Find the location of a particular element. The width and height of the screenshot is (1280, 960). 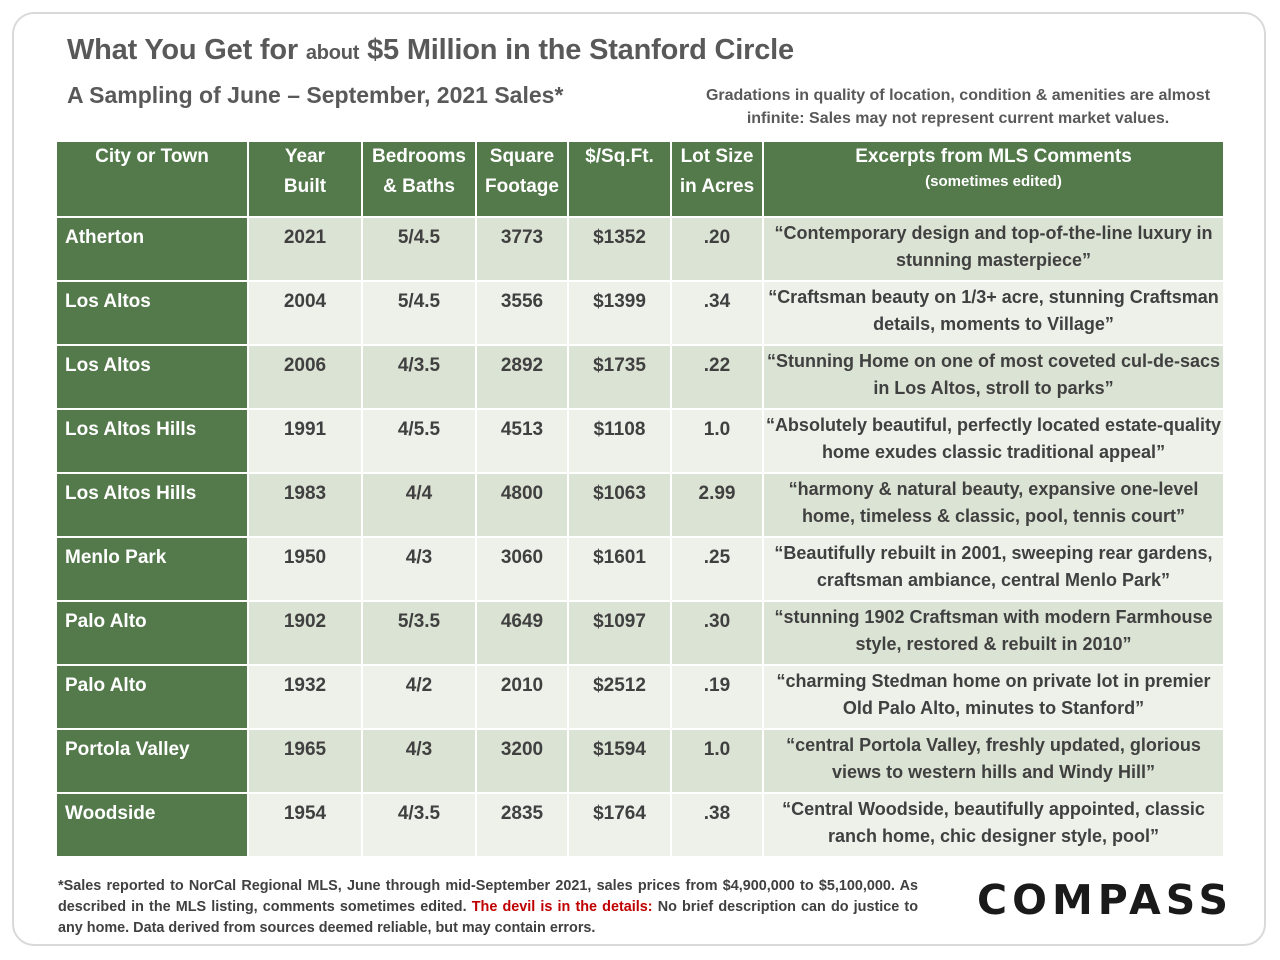

lot-size-cell: .19 is located at coordinates (717, 697).